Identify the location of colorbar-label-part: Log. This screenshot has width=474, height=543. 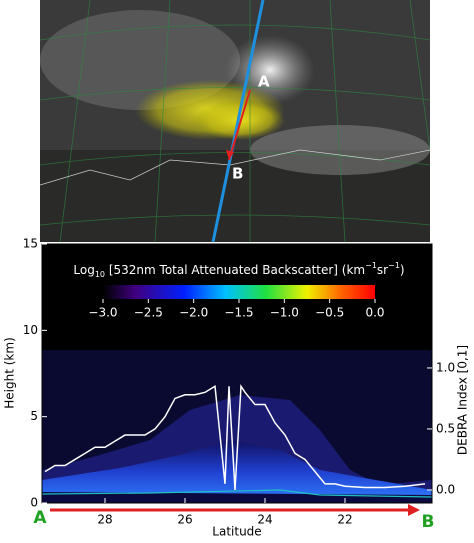
(83, 270).